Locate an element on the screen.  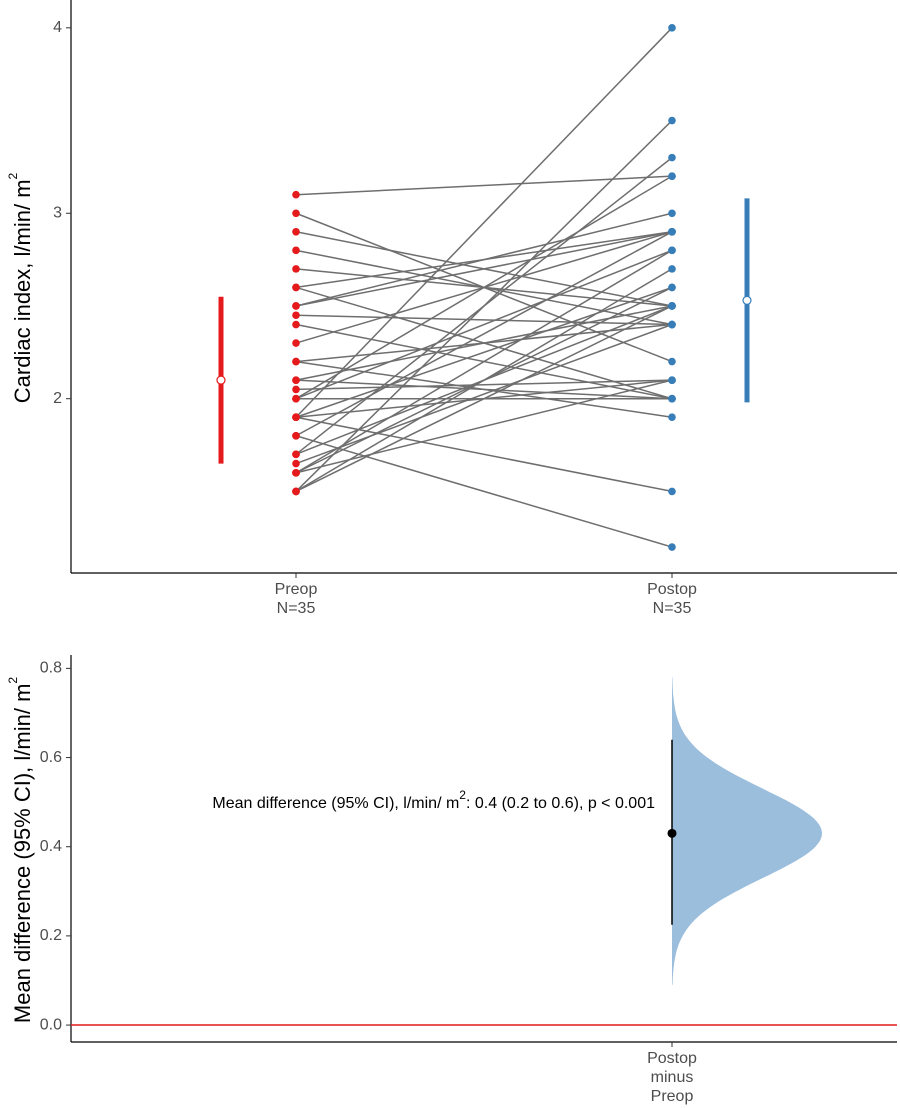
y-tick-label: 0.6 is located at coordinates (51, 757).